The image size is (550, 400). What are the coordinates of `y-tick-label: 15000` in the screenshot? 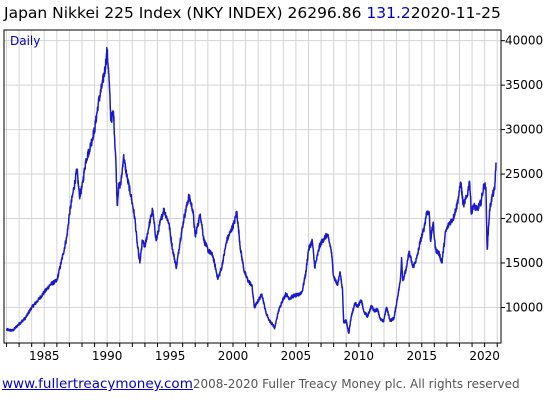 It's located at (524, 263).